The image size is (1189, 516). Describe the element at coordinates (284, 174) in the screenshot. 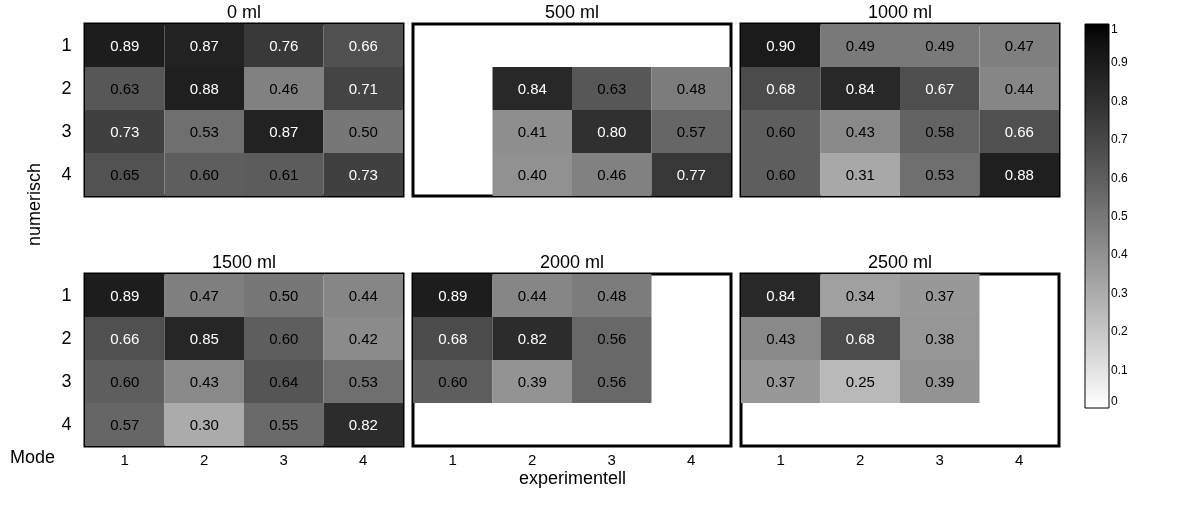

I see `data-label: 0.61` at that location.